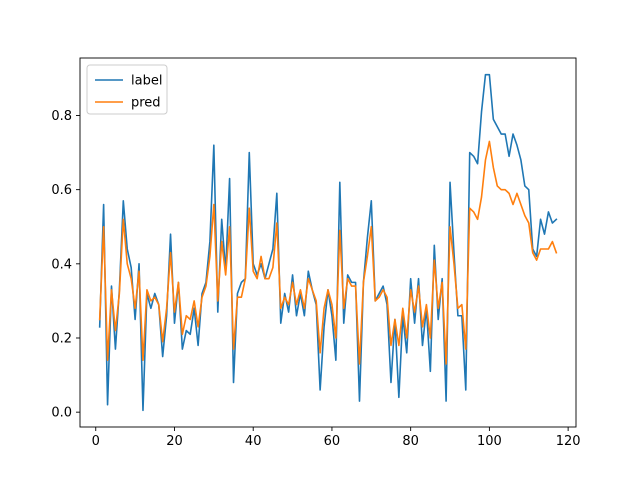  What do you see at coordinates (127, 89) in the screenshot?
I see `legend: label pred` at bounding box center [127, 89].